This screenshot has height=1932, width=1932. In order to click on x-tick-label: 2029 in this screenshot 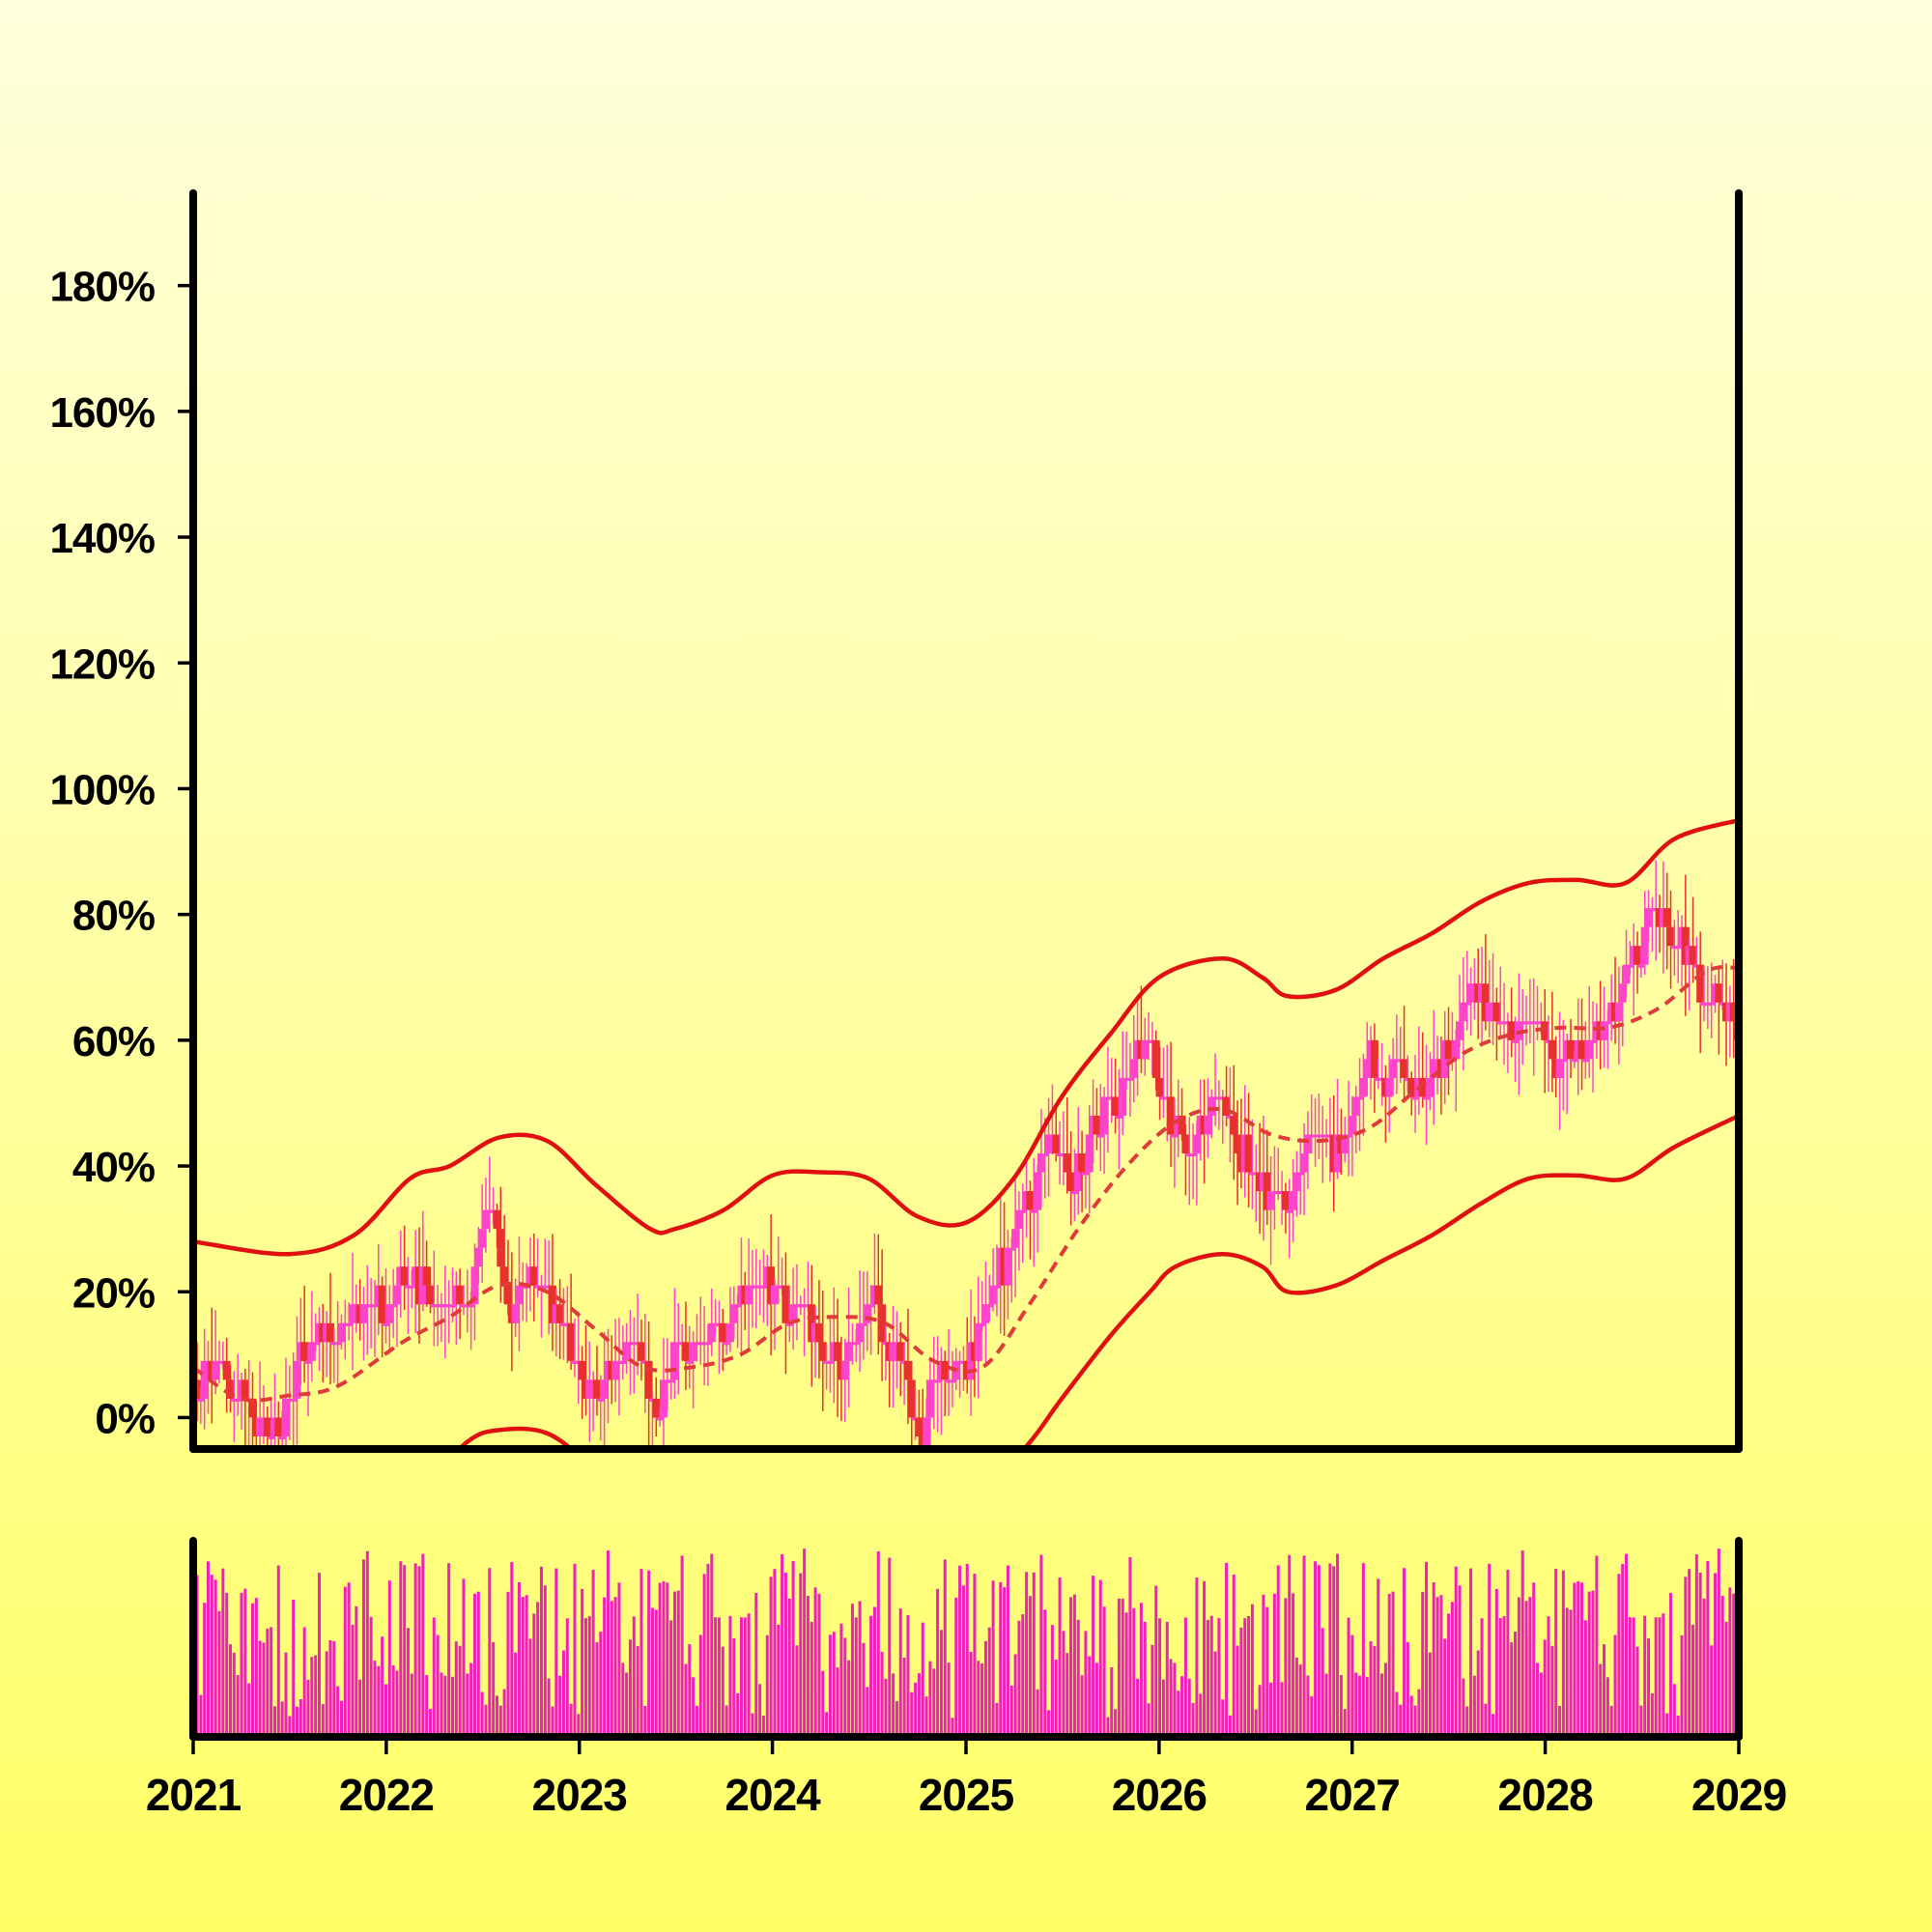, I will do `click(1738, 1795)`.